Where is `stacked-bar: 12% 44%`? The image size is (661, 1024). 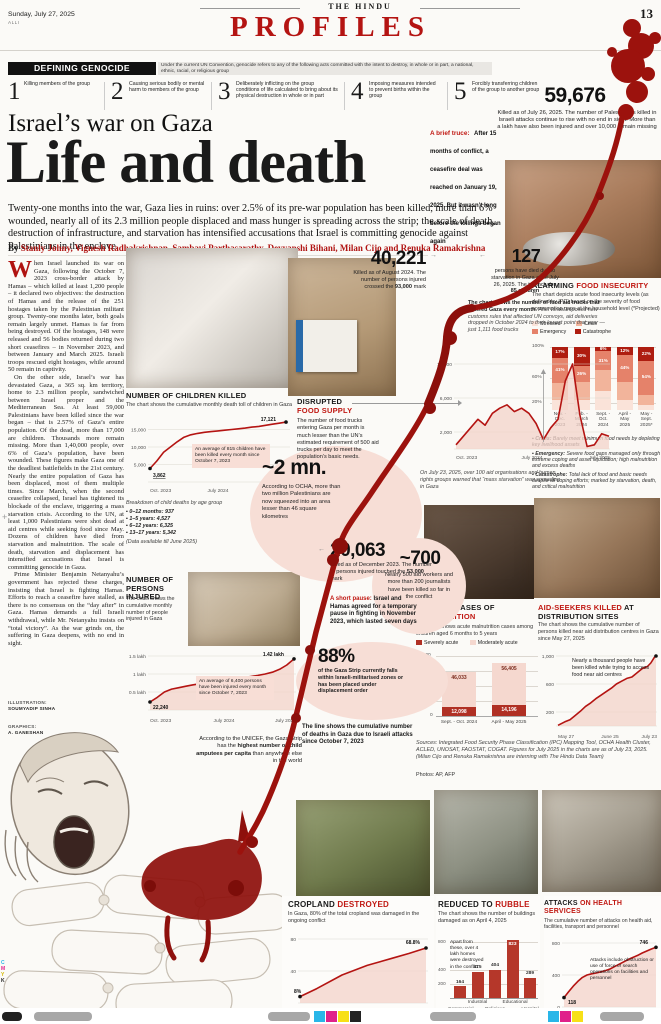
stacked-bar: 12% 44% is located at coordinates (624, 378).